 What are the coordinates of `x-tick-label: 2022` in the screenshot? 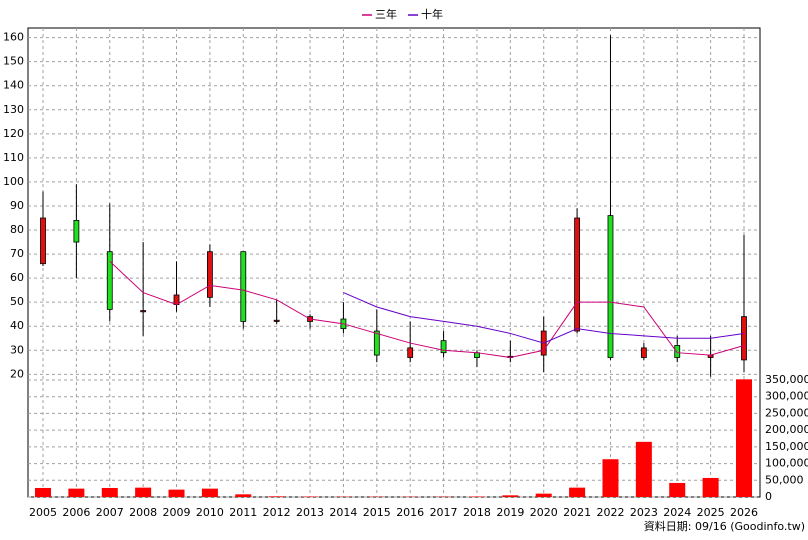 It's located at (610, 512).